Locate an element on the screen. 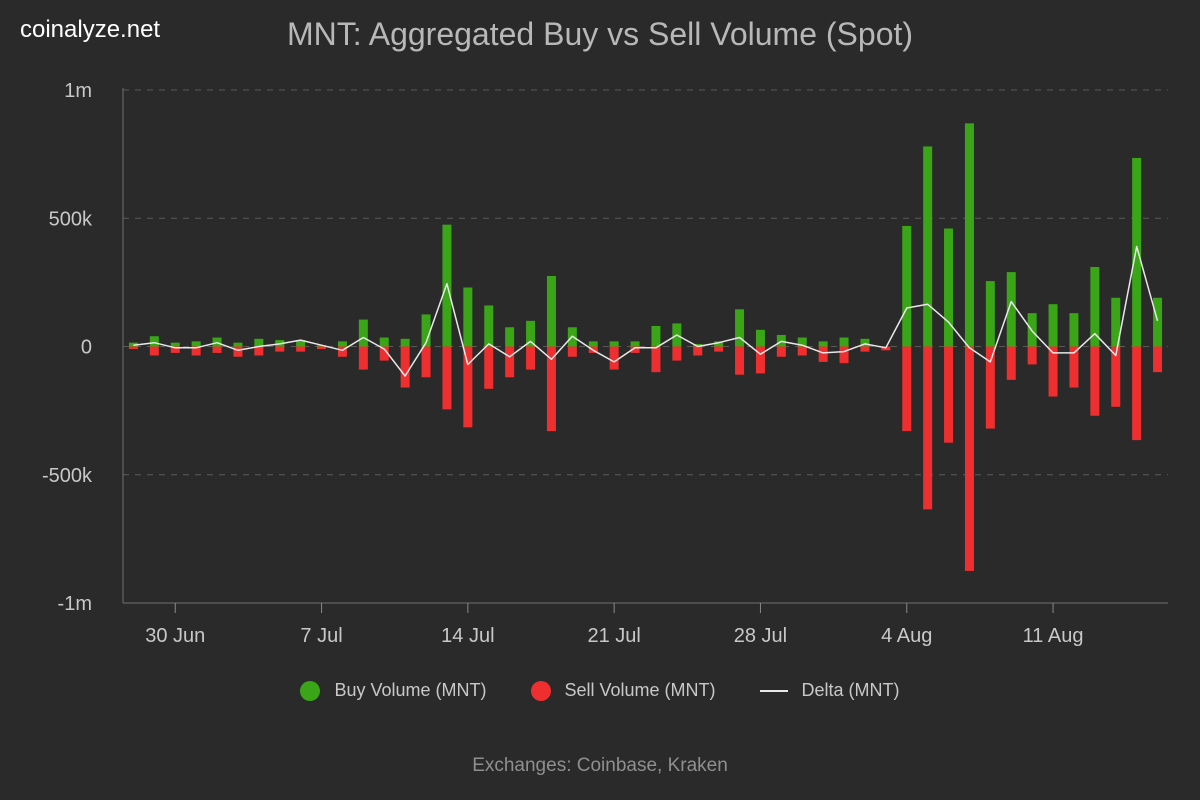  brand-logo: coinalyze.net is located at coordinates (90, 29).